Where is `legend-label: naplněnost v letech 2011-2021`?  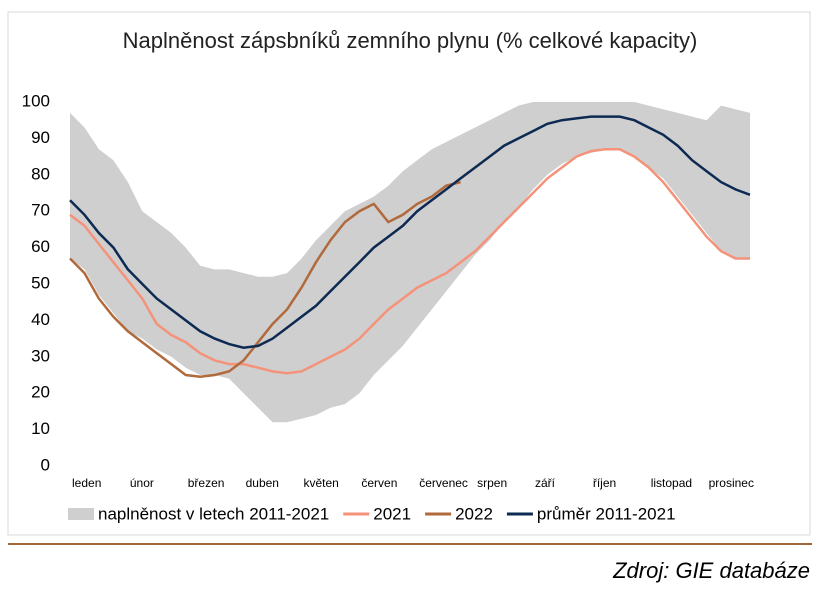 legend-label: naplněnost v letech 2011-2021 is located at coordinates (213, 513).